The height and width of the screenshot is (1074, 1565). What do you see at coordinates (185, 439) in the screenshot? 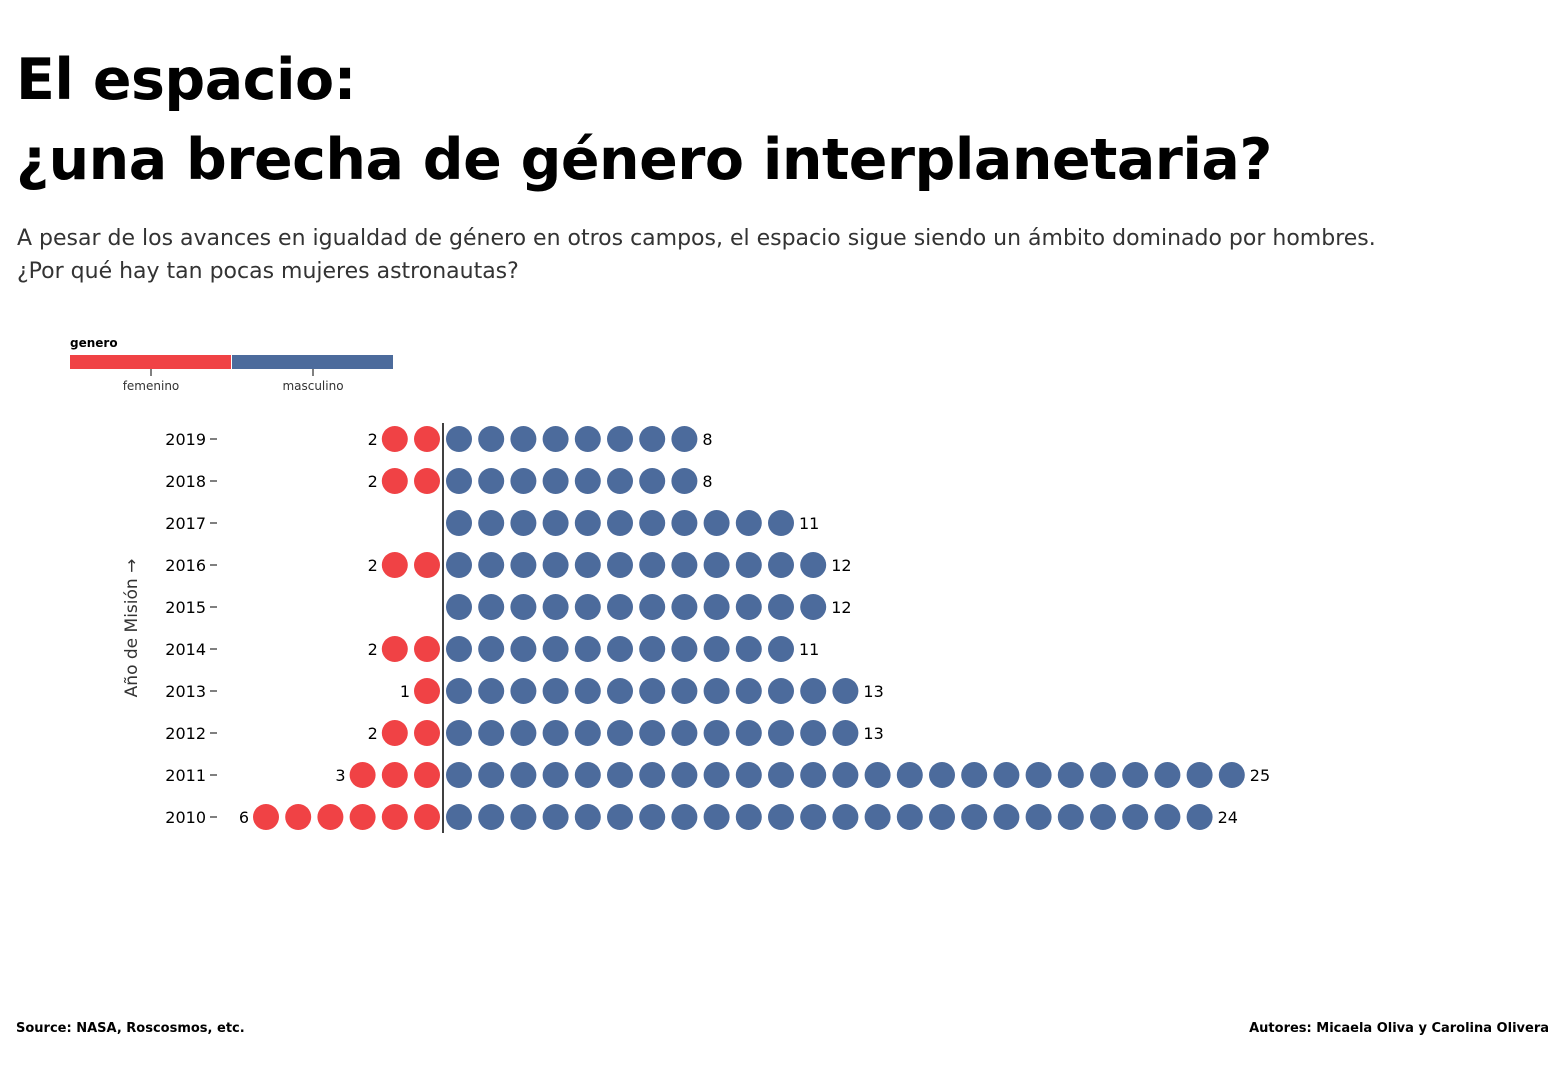
I see `y-tick-label: 2019` at bounding box center [185, 439].